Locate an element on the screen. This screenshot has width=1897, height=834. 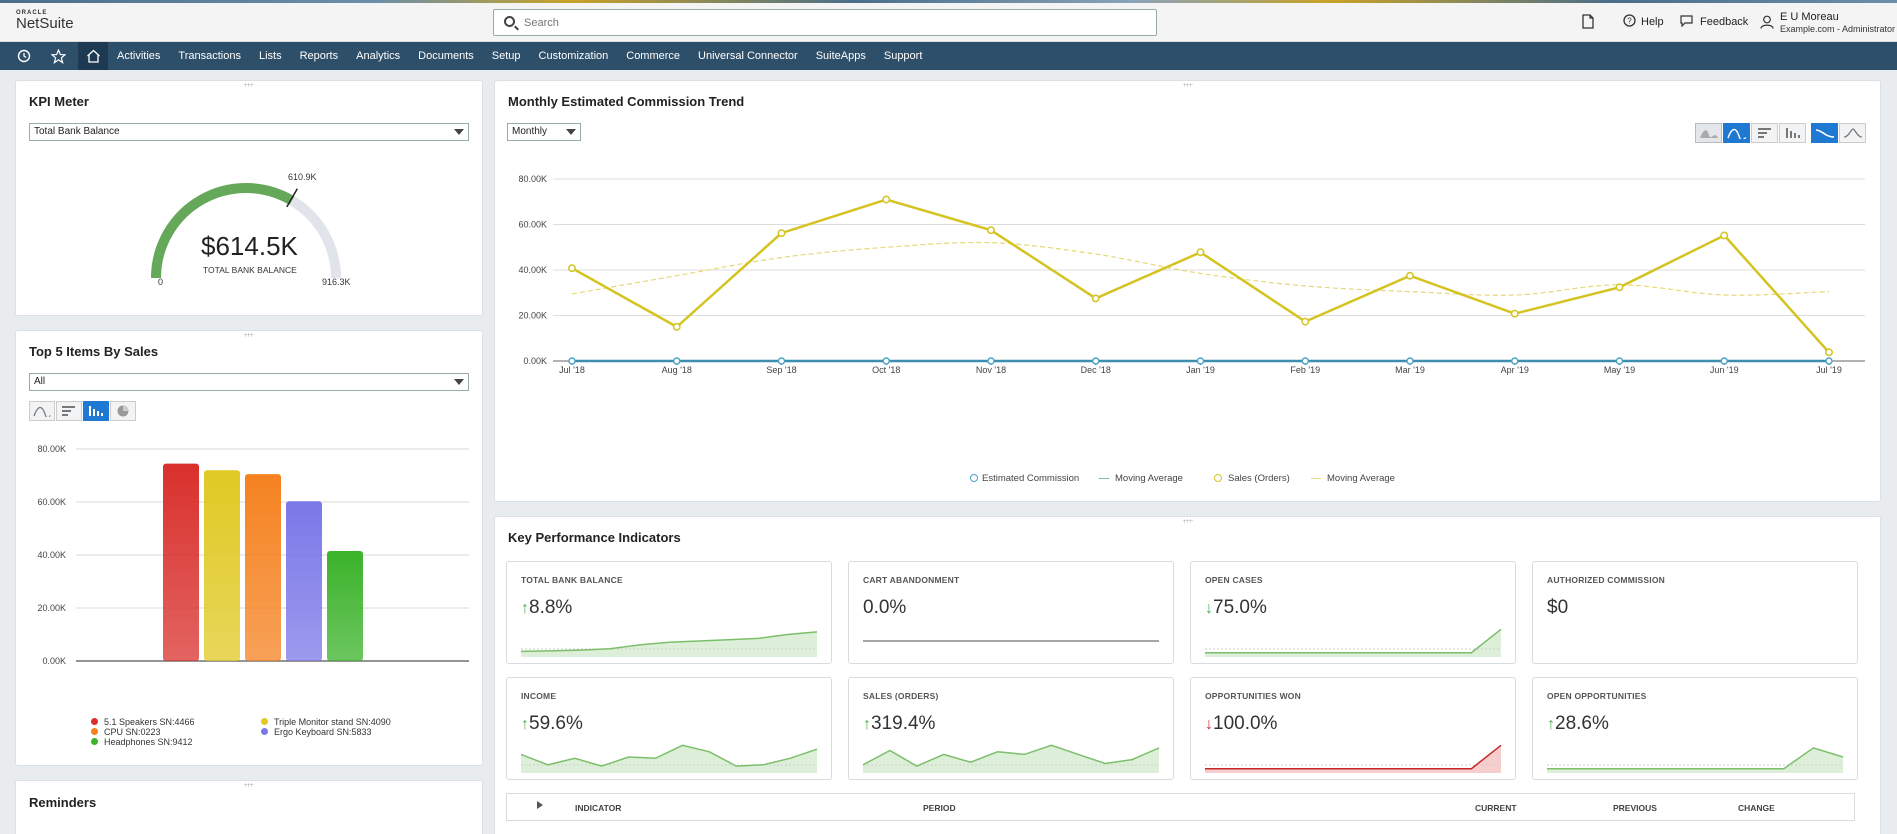
expand-arrow-icon is located at coordinates (540, 805).